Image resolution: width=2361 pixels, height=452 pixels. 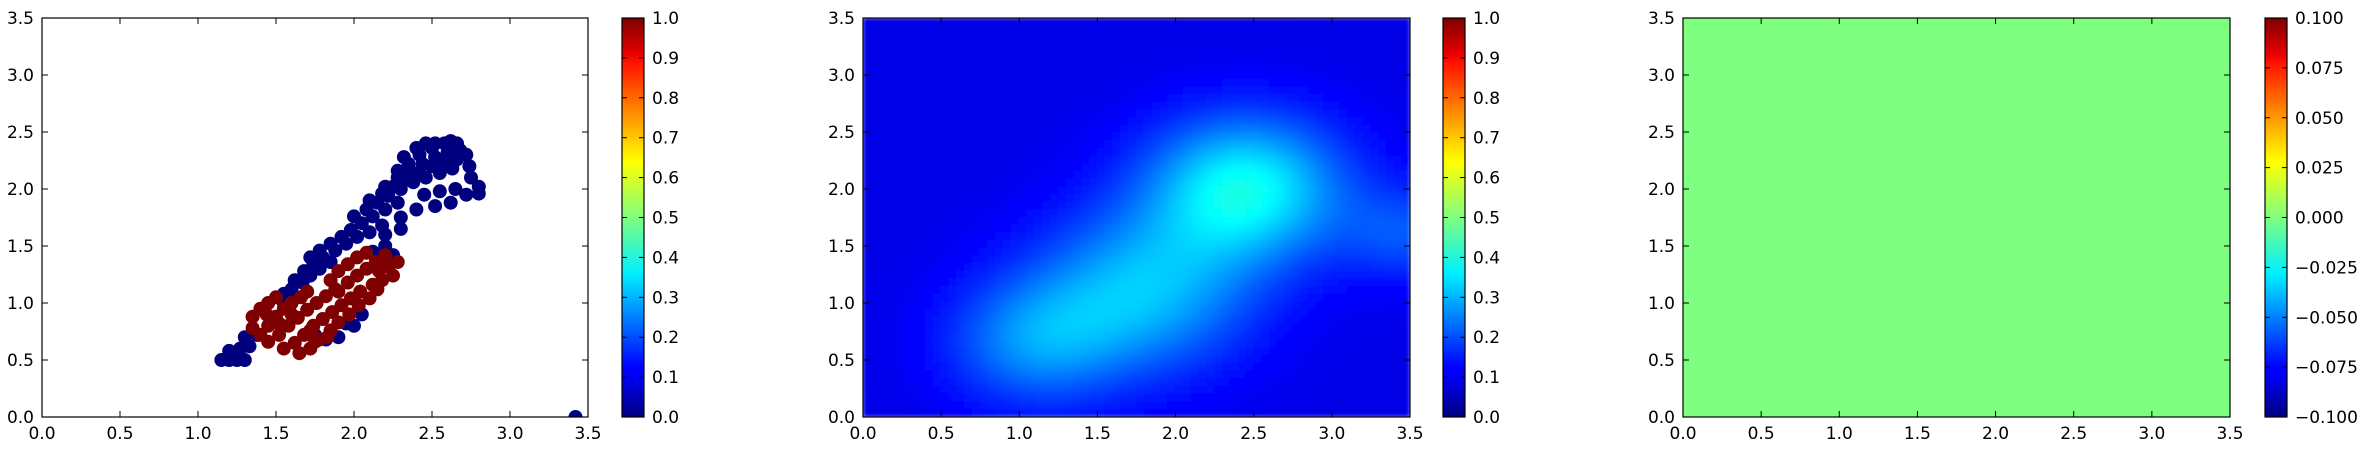 What do you see at coordinates (2326, 368) in the screenshot?
I see `colorbar-tick-label: −0.075` at bounding box center [2326, 368].